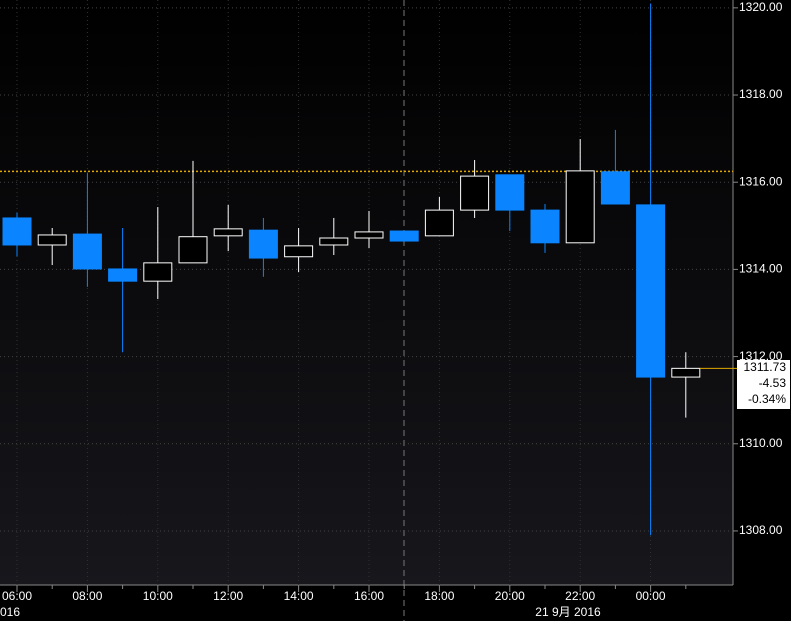 Image resolution: width=791 pixels, height=621 pixels. What do you see at coordinates (761, 530) in the screenshot?
I see `y-tick-label: 1308.00` at bounding box center [761, 530].